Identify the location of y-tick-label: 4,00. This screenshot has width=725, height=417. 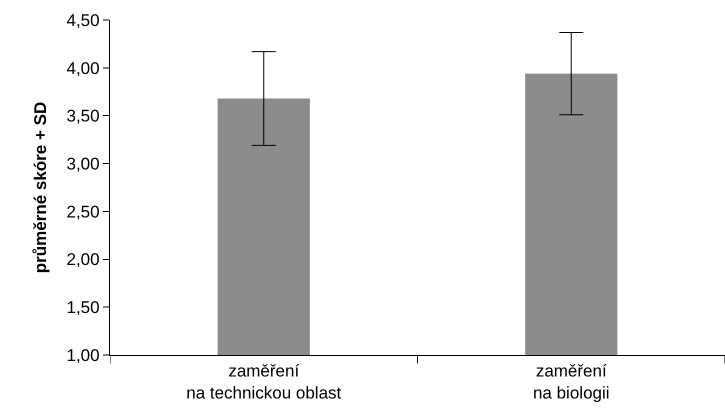
(83, 68).